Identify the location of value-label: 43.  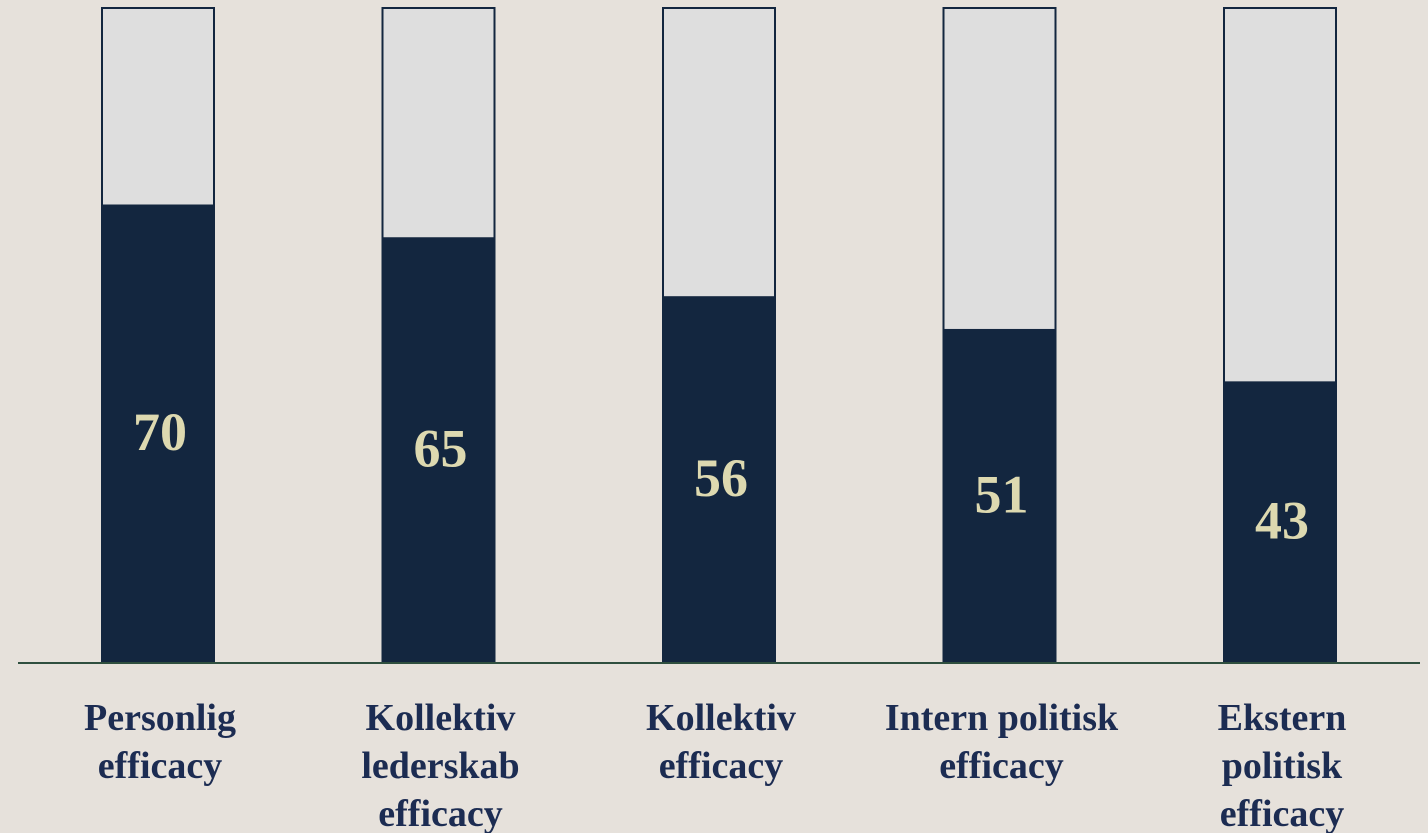
(1282, 521).